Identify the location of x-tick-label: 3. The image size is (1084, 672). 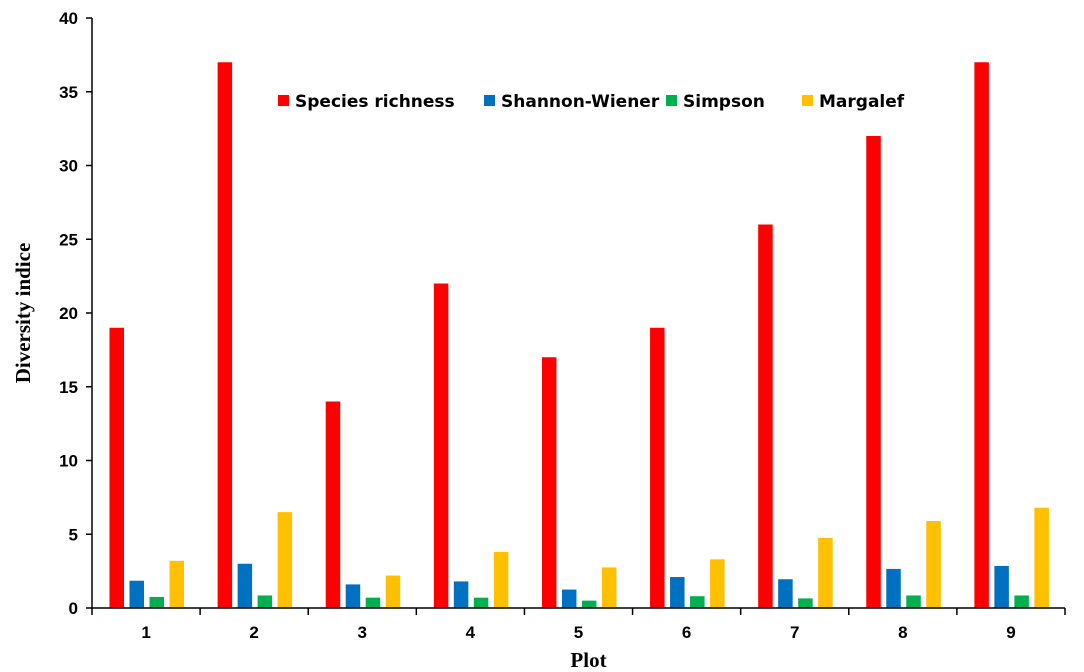
(362, 632).